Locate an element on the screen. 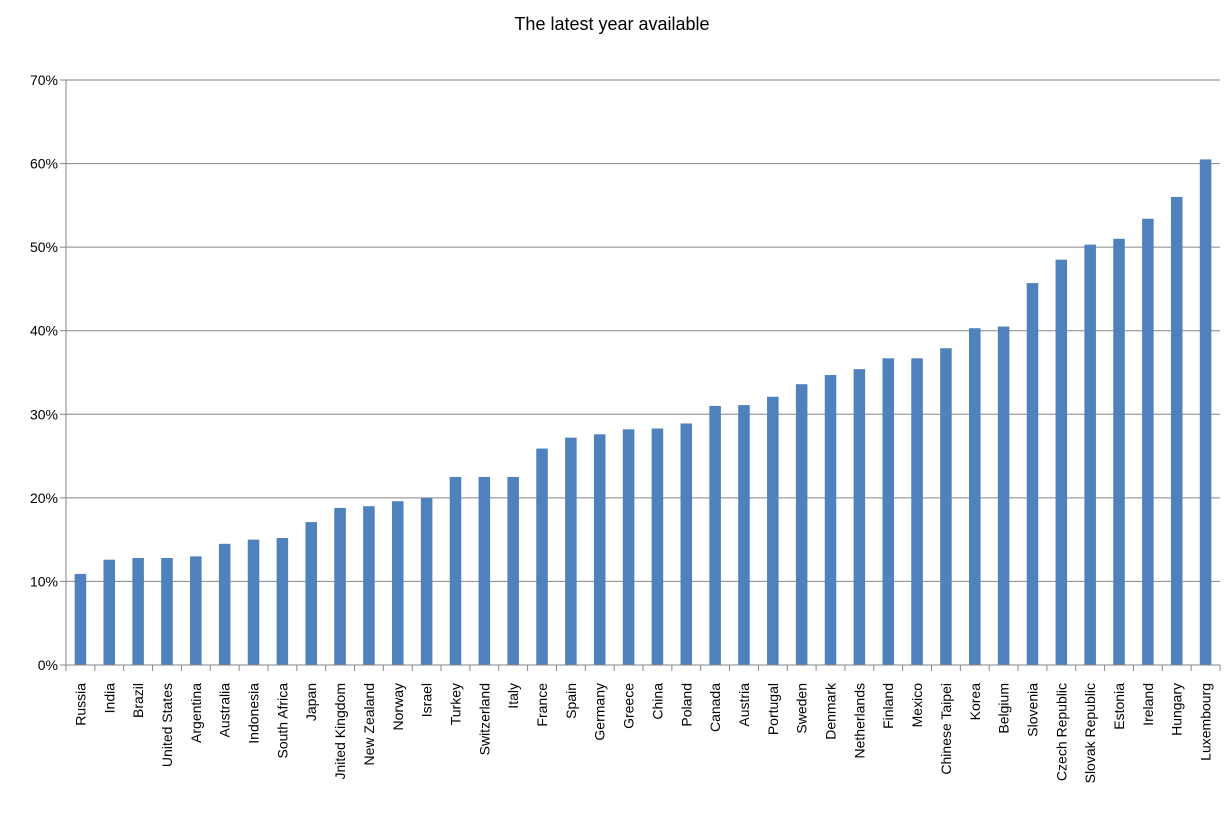 This screenshot has width=1224, height=817. category-label: Finland is located at coordinates (888, 706).